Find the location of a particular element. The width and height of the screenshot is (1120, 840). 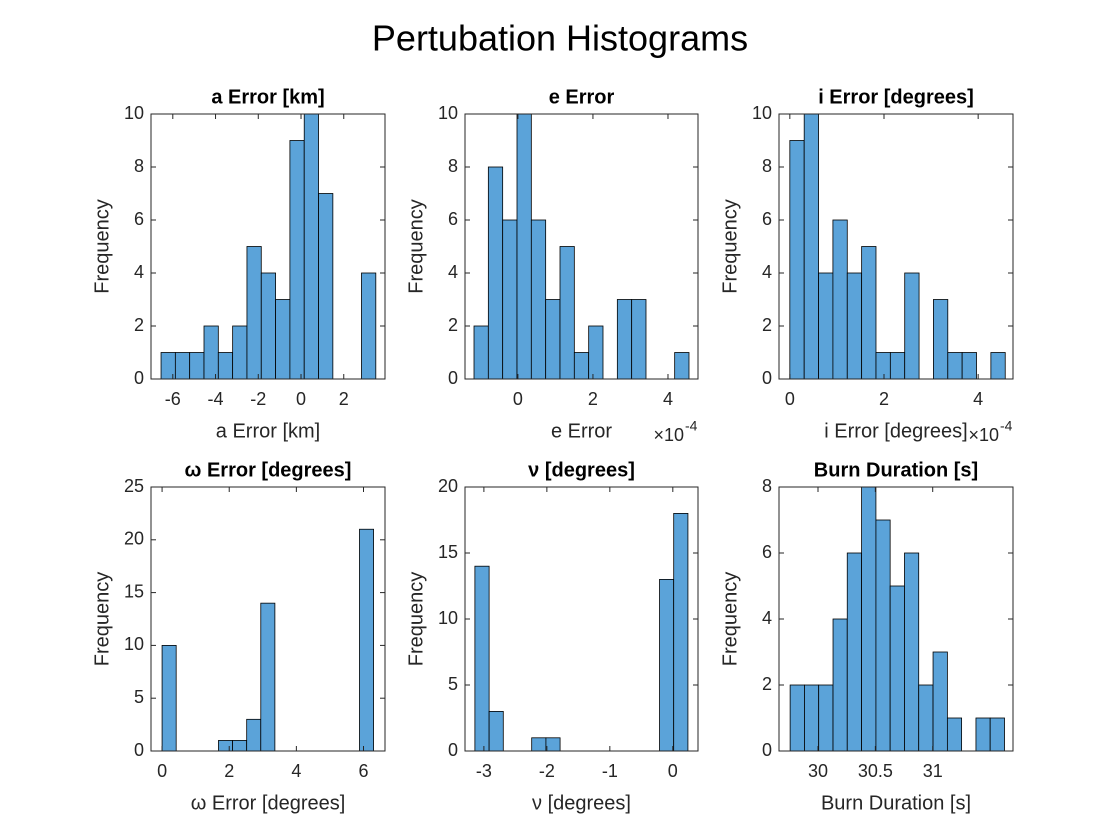

subplot-title: e Error is located at coordinates (582, 97).